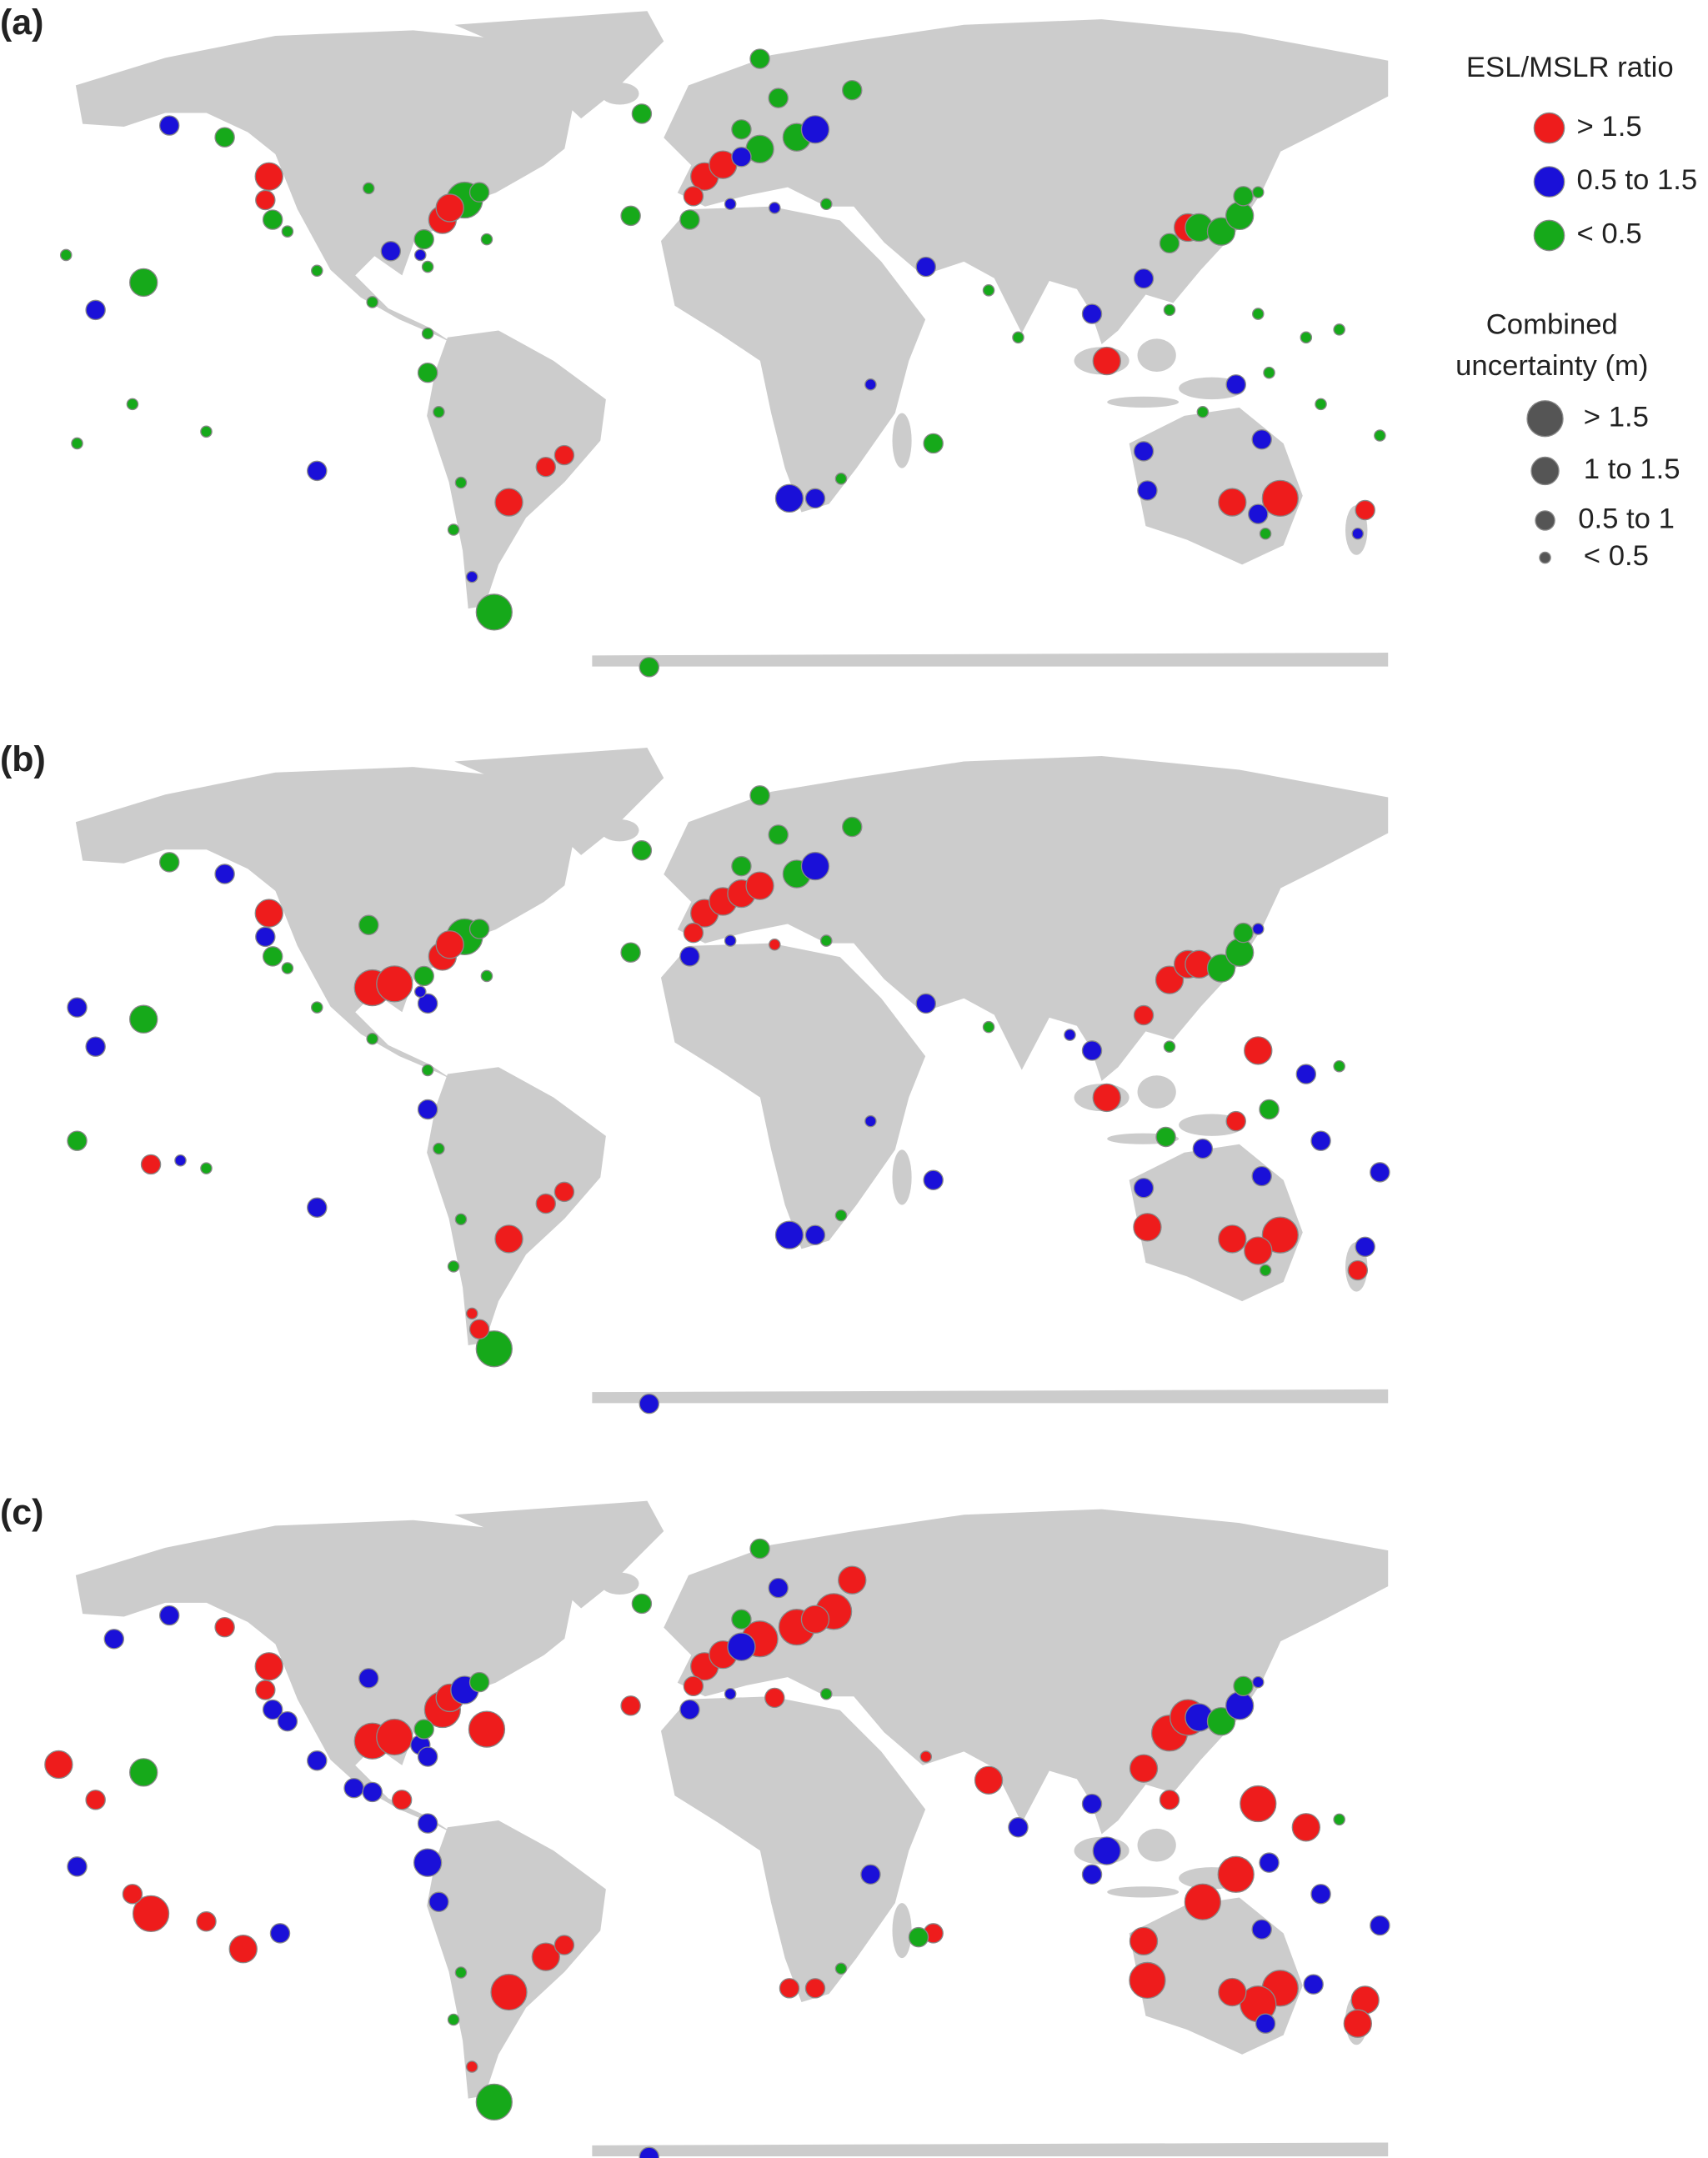 This screenshot has height=2158, width=1708. Describe the element at coordinates (1552, 366) in the screenshot. I see `legend-title: uncertainty (m)` at that location.